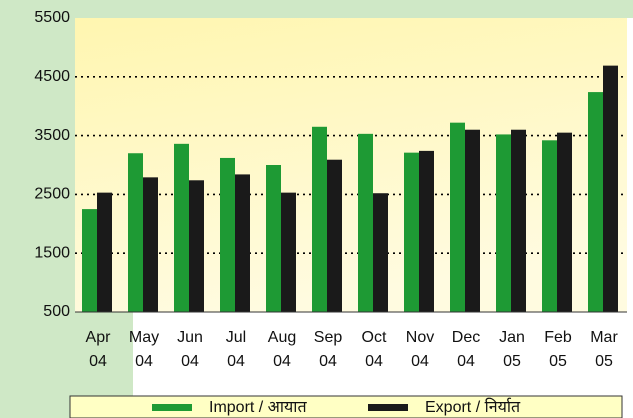  What do you see at coordinates (52, 135) in the screenshot?
I see `y-tick-label: 3500` at bounding box center [52, 135].